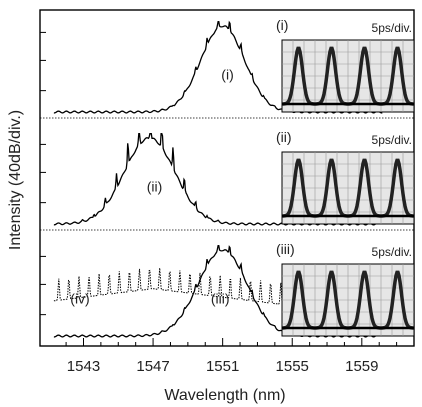 The width and height of the screenshot is (422, 407). What do you see at coordinates (345, 289) in the screenshot?
I see `inset-eye-diagram: (iii) 5ps/div.` at bounding box center [345, 289].